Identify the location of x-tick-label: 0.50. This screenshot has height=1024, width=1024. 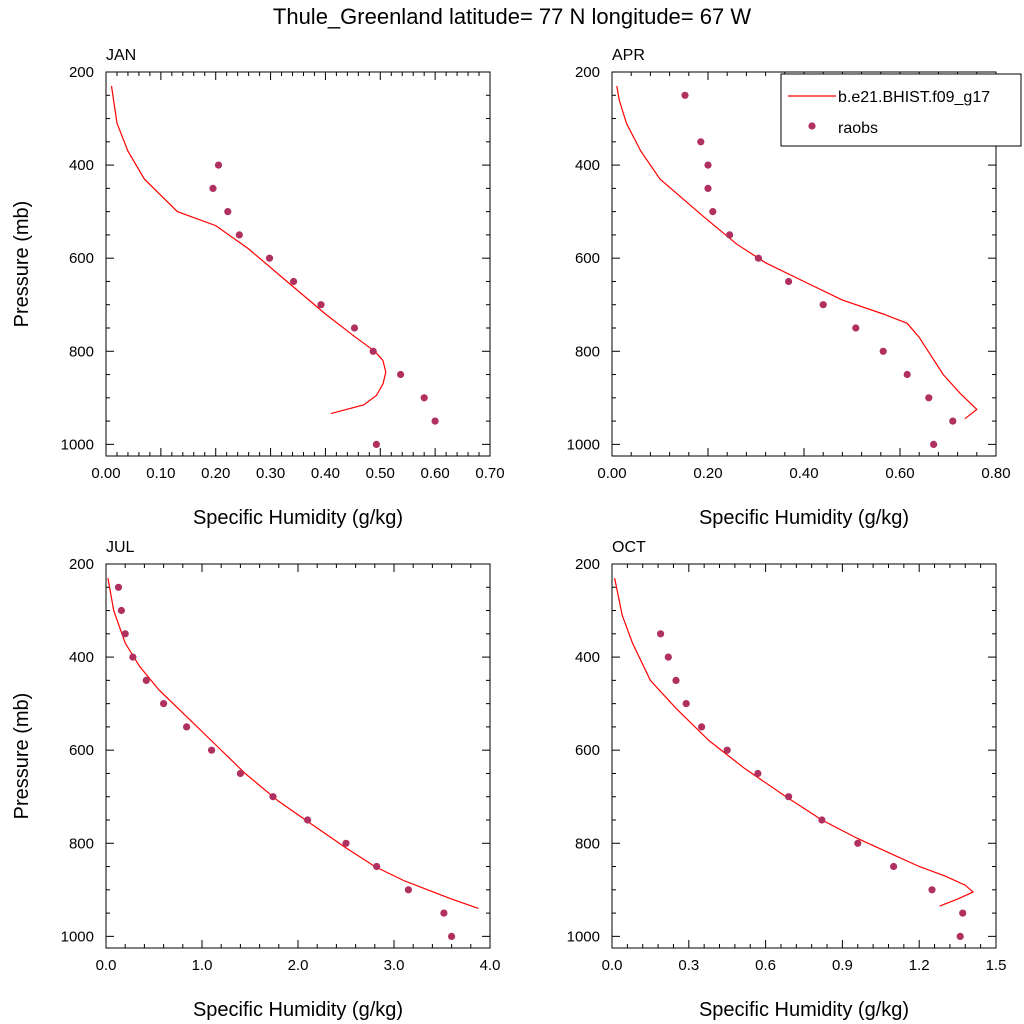
(380, 473).